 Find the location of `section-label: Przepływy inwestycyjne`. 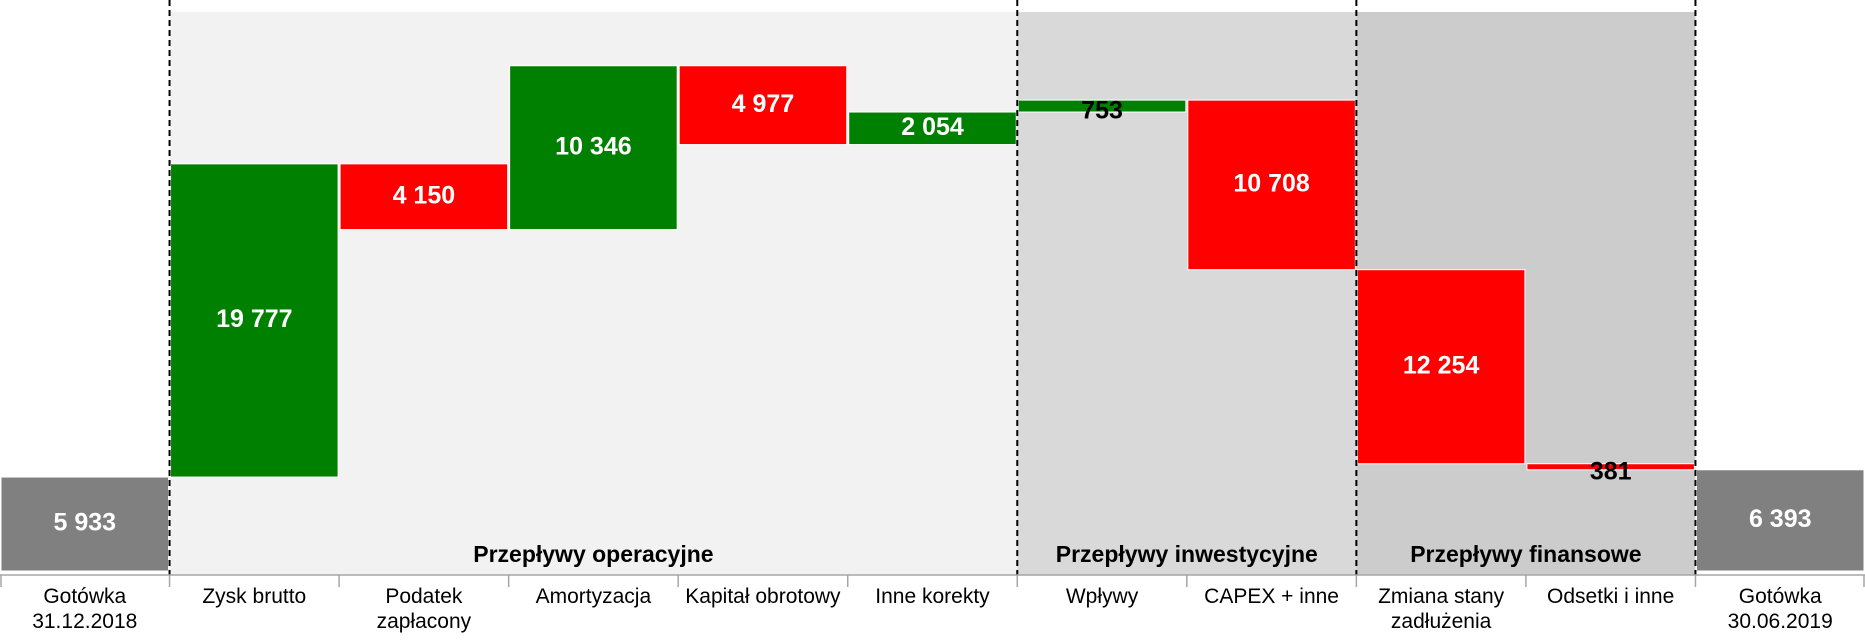

section-label: Przepływy inwestycyjne is located at coordinates (1187, 554).